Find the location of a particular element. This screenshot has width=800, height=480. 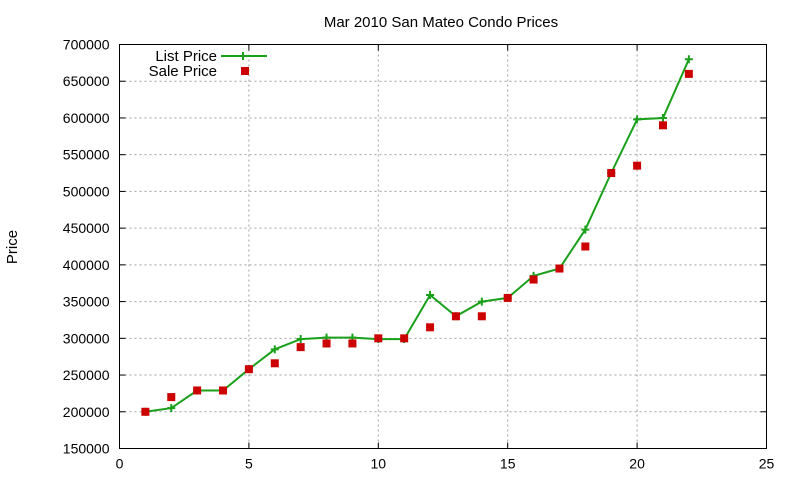

y-tick-label: 250000 is located at coordinates (86, 375).